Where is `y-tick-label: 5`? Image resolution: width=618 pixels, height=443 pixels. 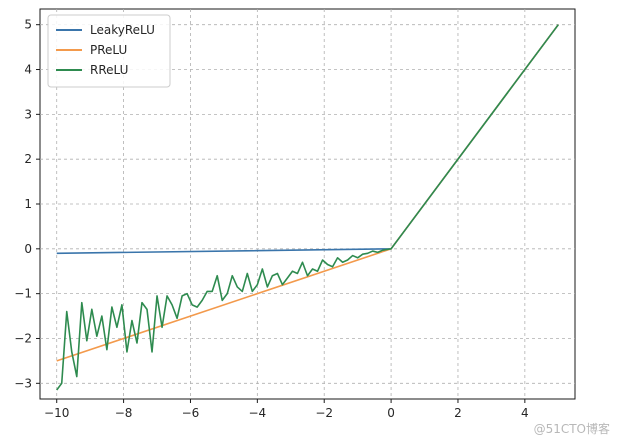 y-tick-label: 5 is located at coordinates (28, 25).